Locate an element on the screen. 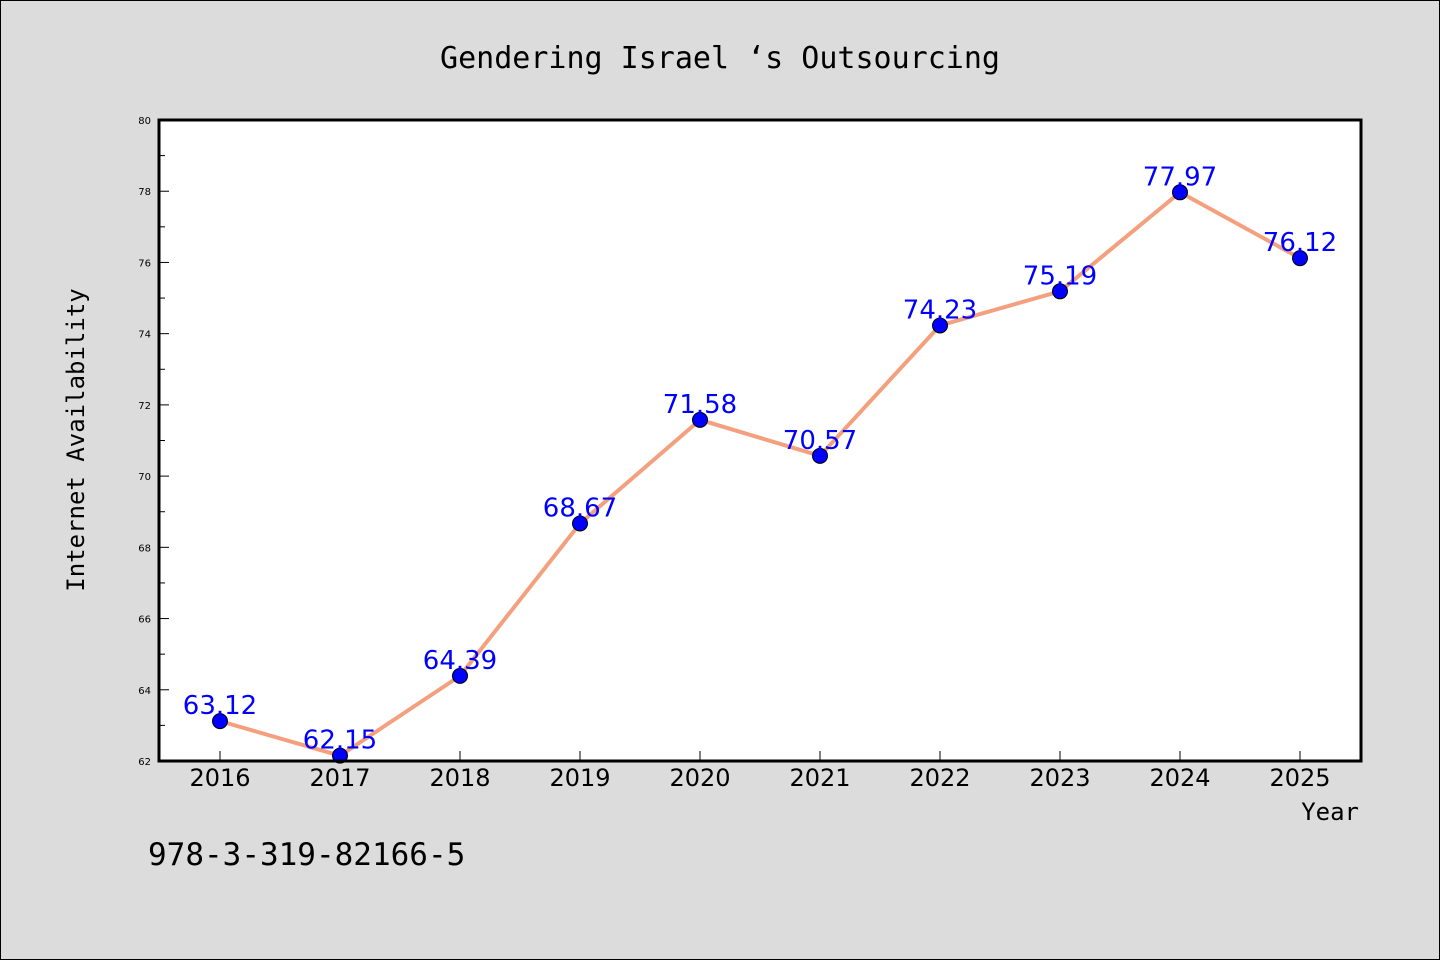  data-label: 77.97 is located at coordinates (1180, 177).